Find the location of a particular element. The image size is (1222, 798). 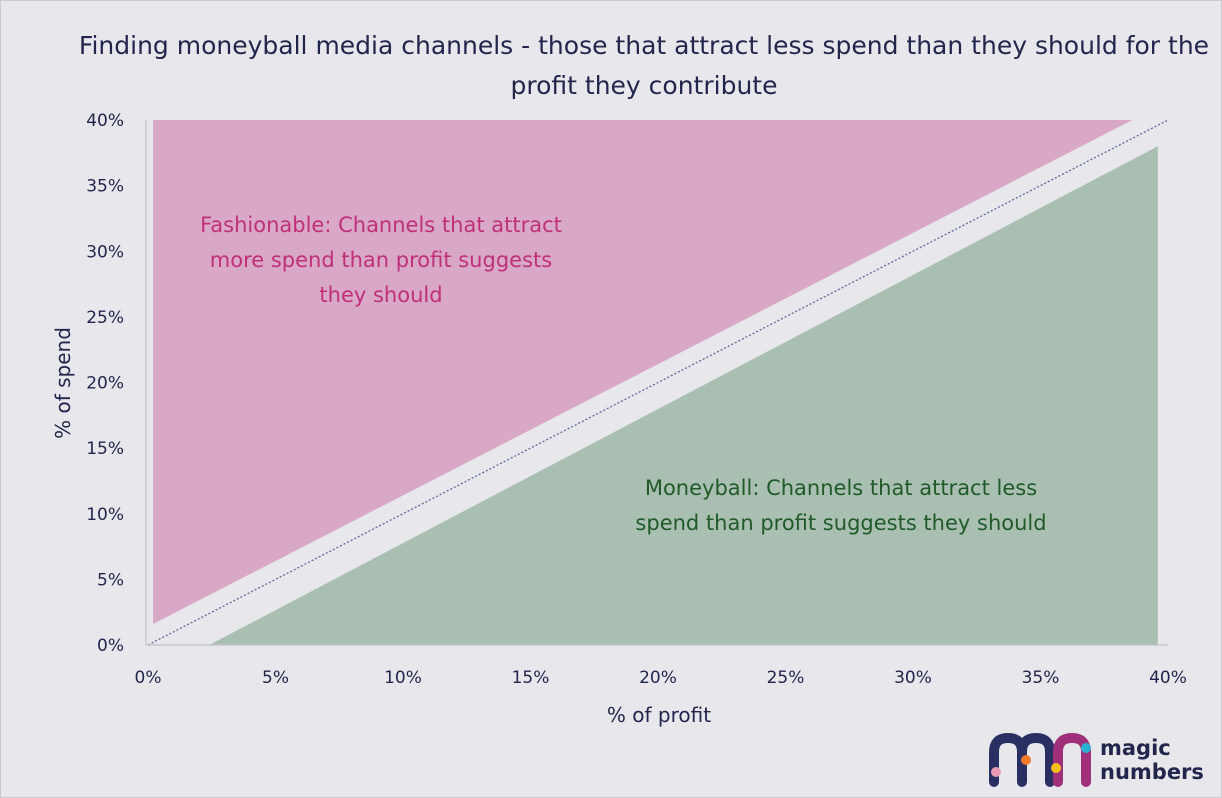

x-axis-label: % of profit is located at coordinates (659, 715).